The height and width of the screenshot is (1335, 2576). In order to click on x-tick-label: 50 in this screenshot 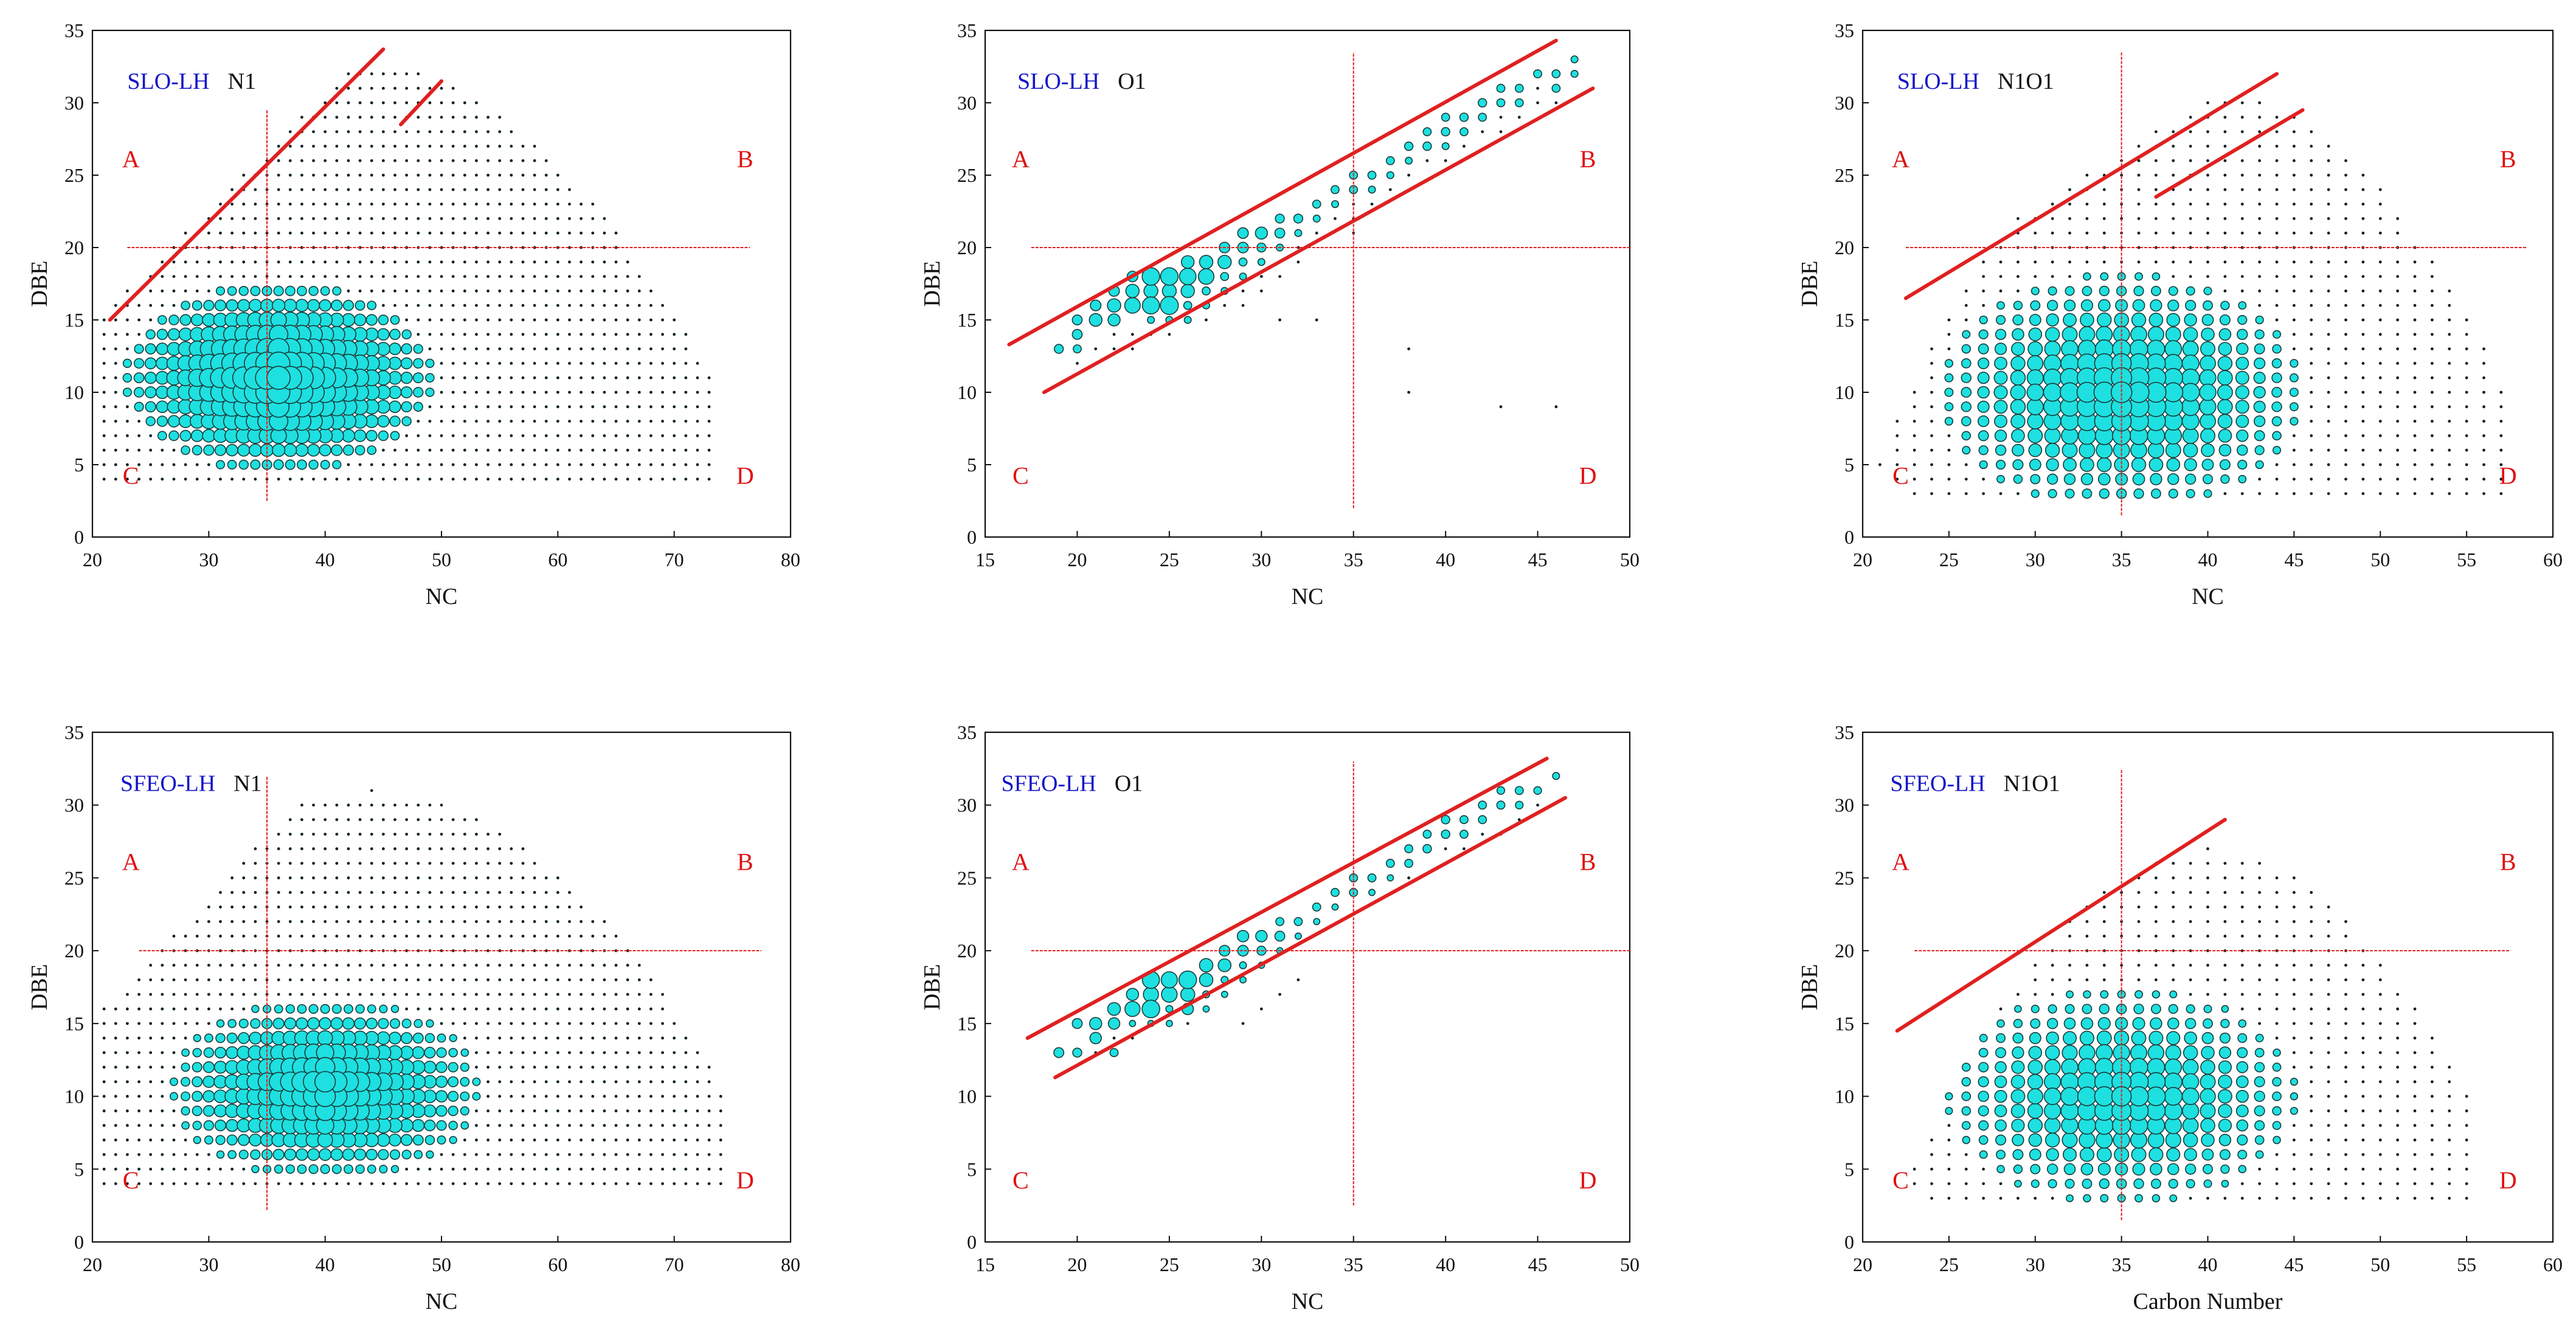, I will do `click(1629, 1264)`.